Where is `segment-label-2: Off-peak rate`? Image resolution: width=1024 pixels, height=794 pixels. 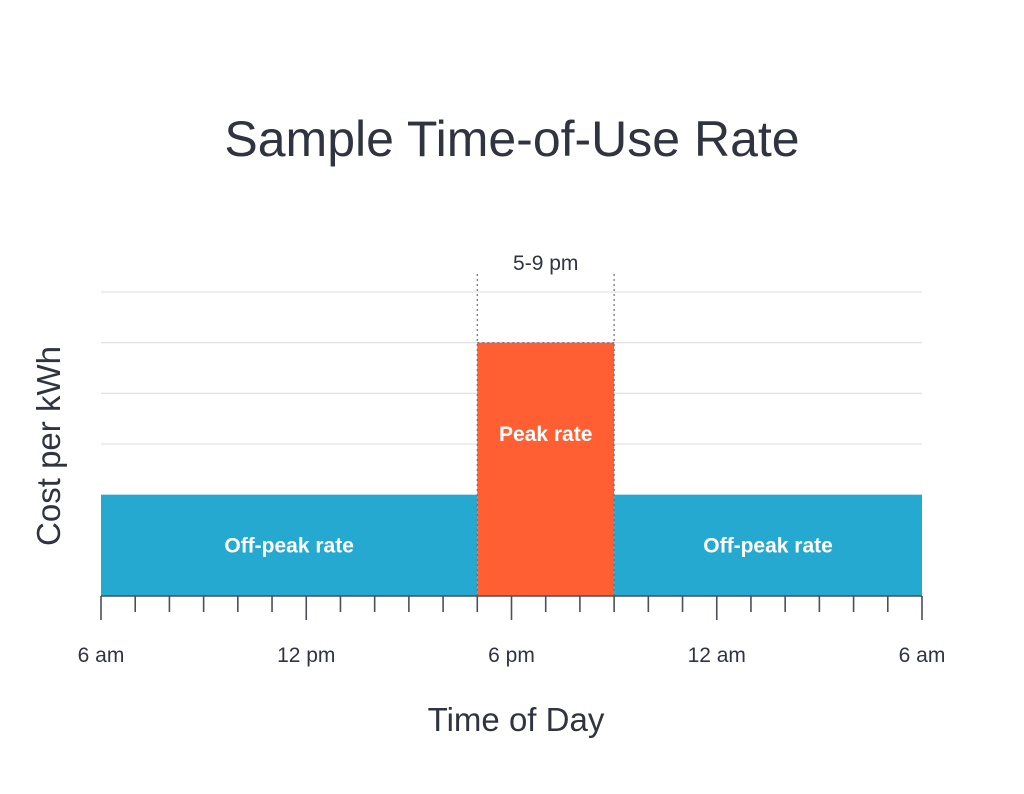 segment-label-2: Off-peak rate is located at coordinates (768, 545).